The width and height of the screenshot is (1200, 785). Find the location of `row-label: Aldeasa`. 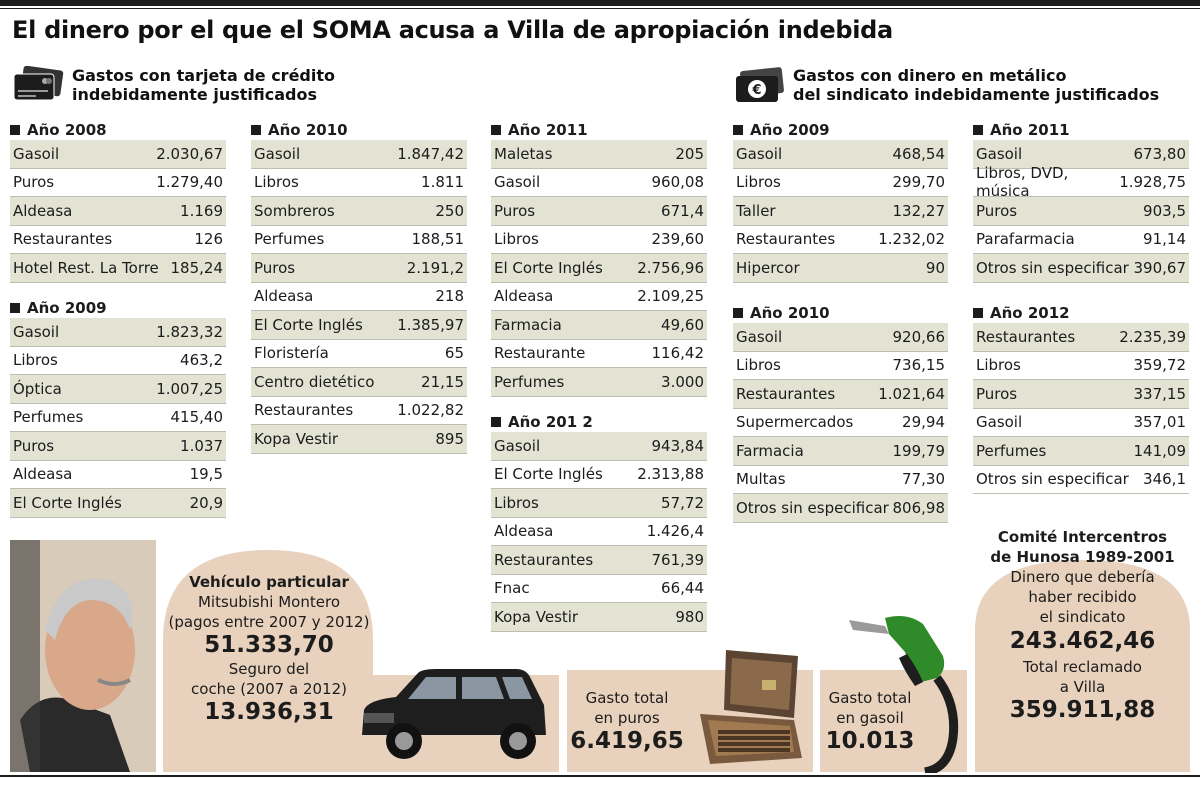

row-label: Aldeasa is located at coordinates (284, 296).